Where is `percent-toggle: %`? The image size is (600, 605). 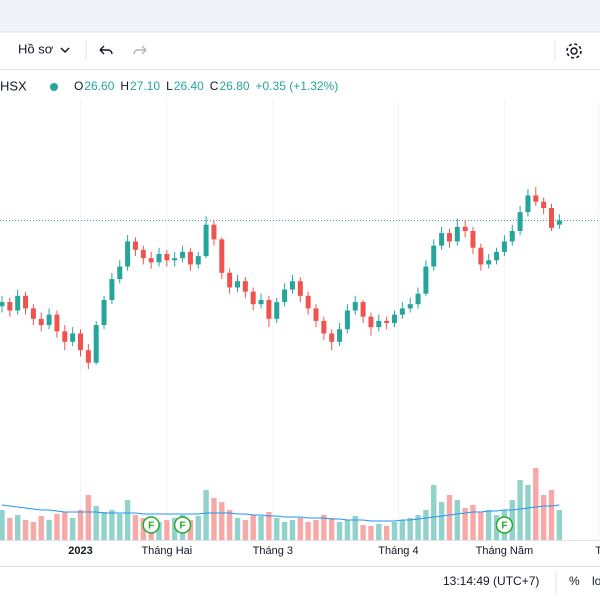
percent-toggle: % is located at coordinates (574, 581).